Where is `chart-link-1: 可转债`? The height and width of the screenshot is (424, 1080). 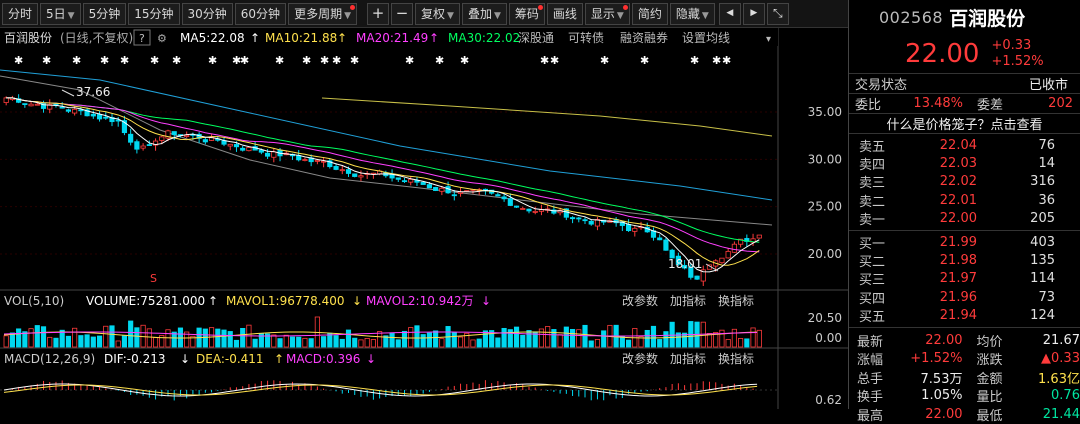 chart-link-1: 可转债 is located at coordinates (586, 37).